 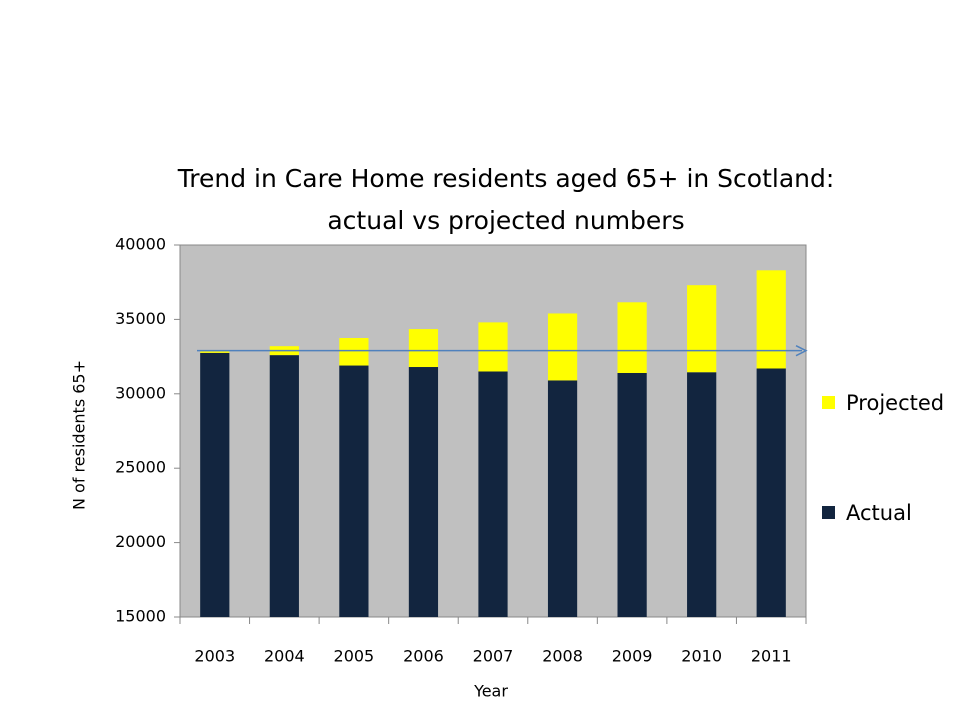 I want to click on reference-arrowhead, so click(x=801, y=350).